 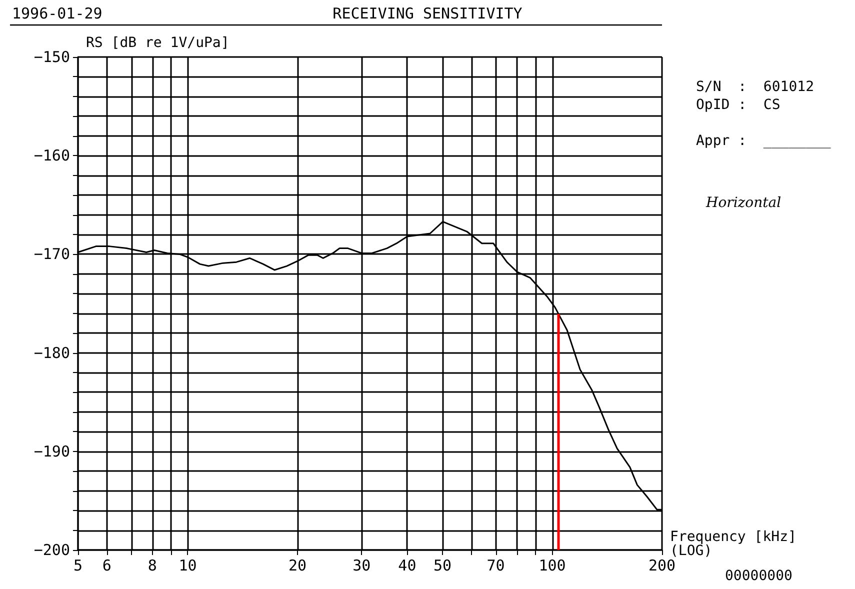 I want to click on x-tick-label: 200, so click(x=662, y=565).